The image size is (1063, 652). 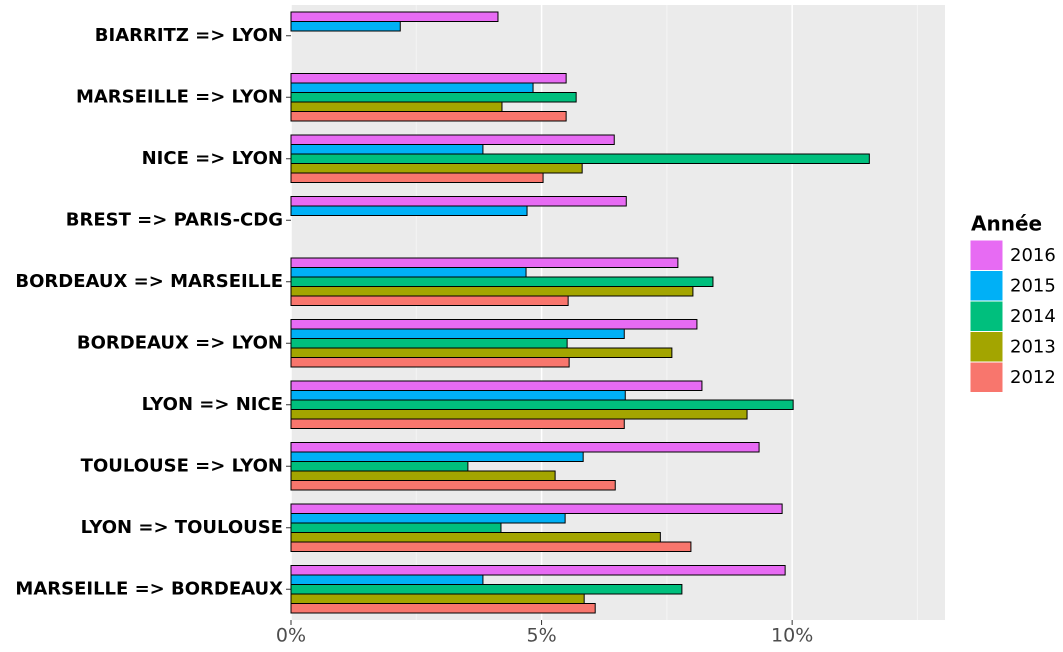 I want to click on y-tick-label: BIARRITZ => LYON, so click(x=189, y=35).